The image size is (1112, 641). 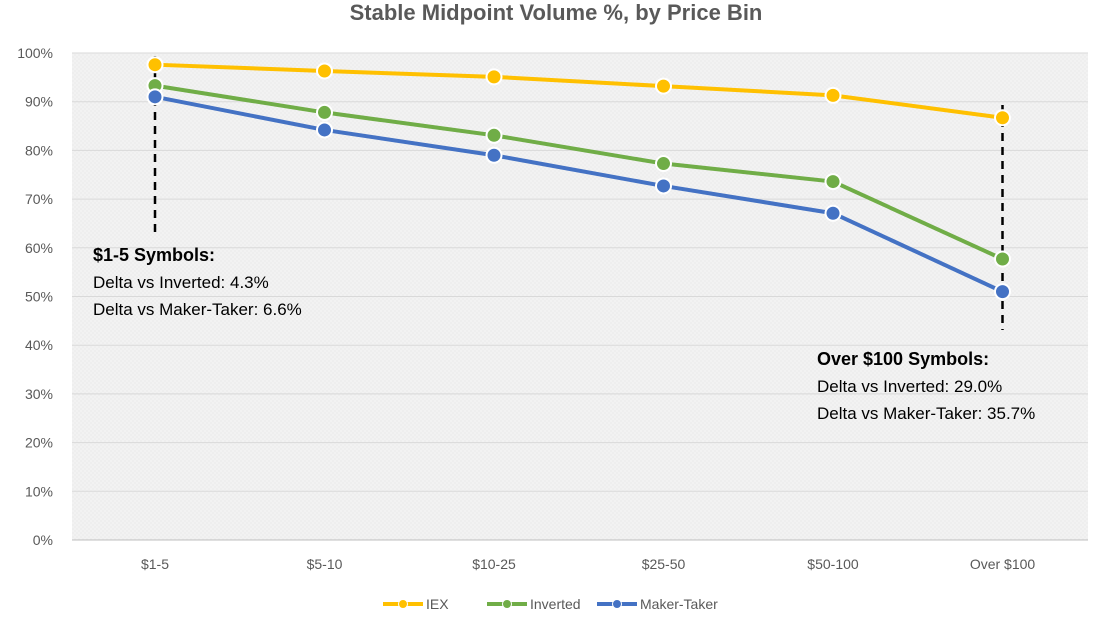 What do you see at coordinates (494, 564) in the screenshot?
I see `x-tick-label: $10-25` at bounding box center [494, 564].